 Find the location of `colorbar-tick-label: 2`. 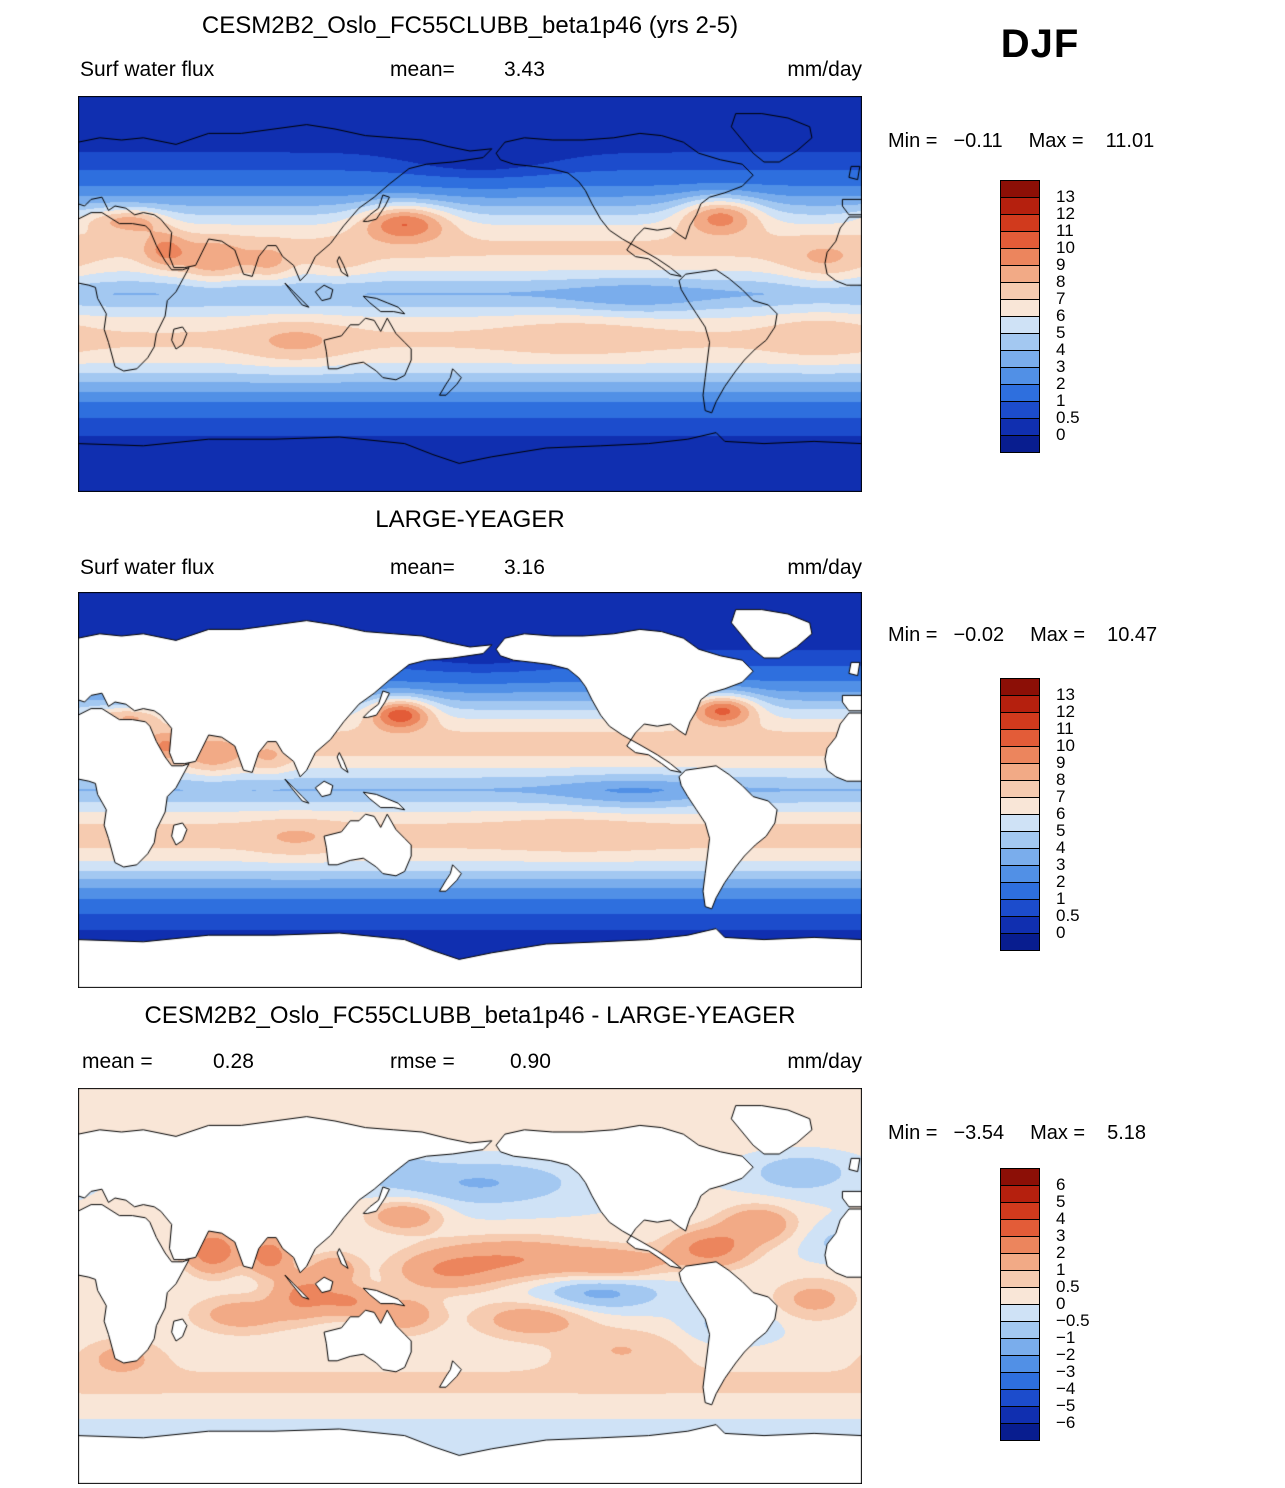

colorbar-tick-label: 2 is located at coordinates (1061, 383).